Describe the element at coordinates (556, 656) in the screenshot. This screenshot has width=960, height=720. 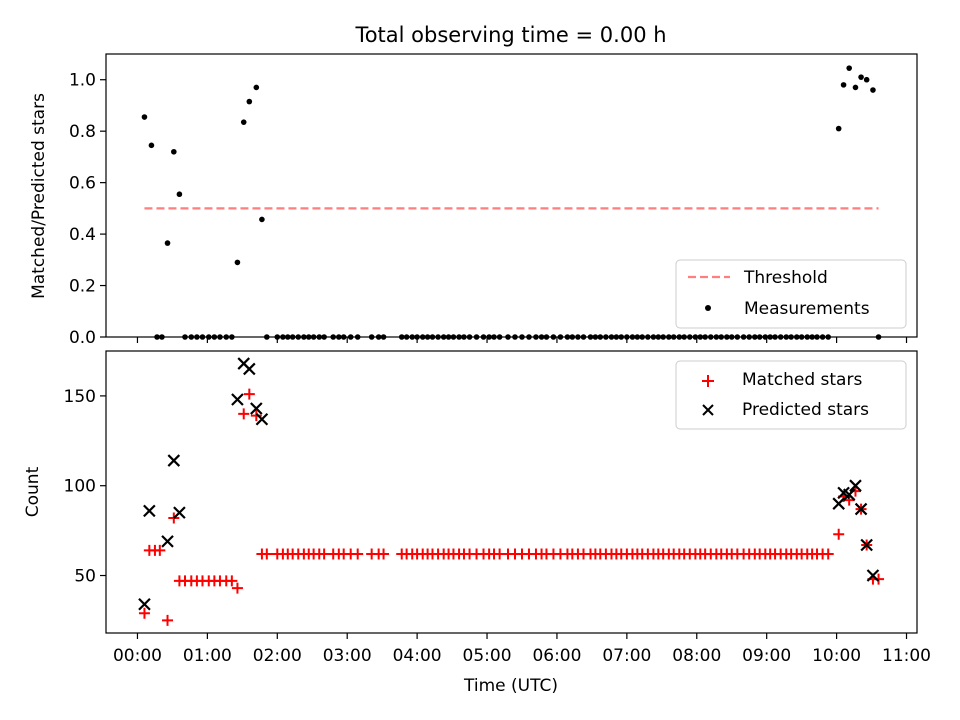
I see `count-x-tick-label: 06:00` at that location.